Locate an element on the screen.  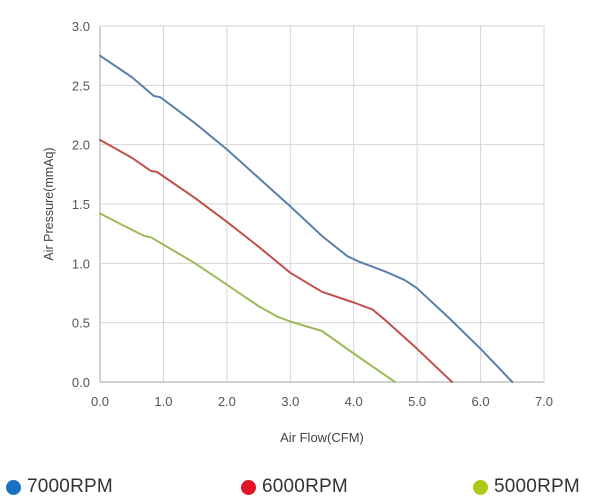
legend-7000rpm-label: 7000RPM is located at coordinates (70, 486).